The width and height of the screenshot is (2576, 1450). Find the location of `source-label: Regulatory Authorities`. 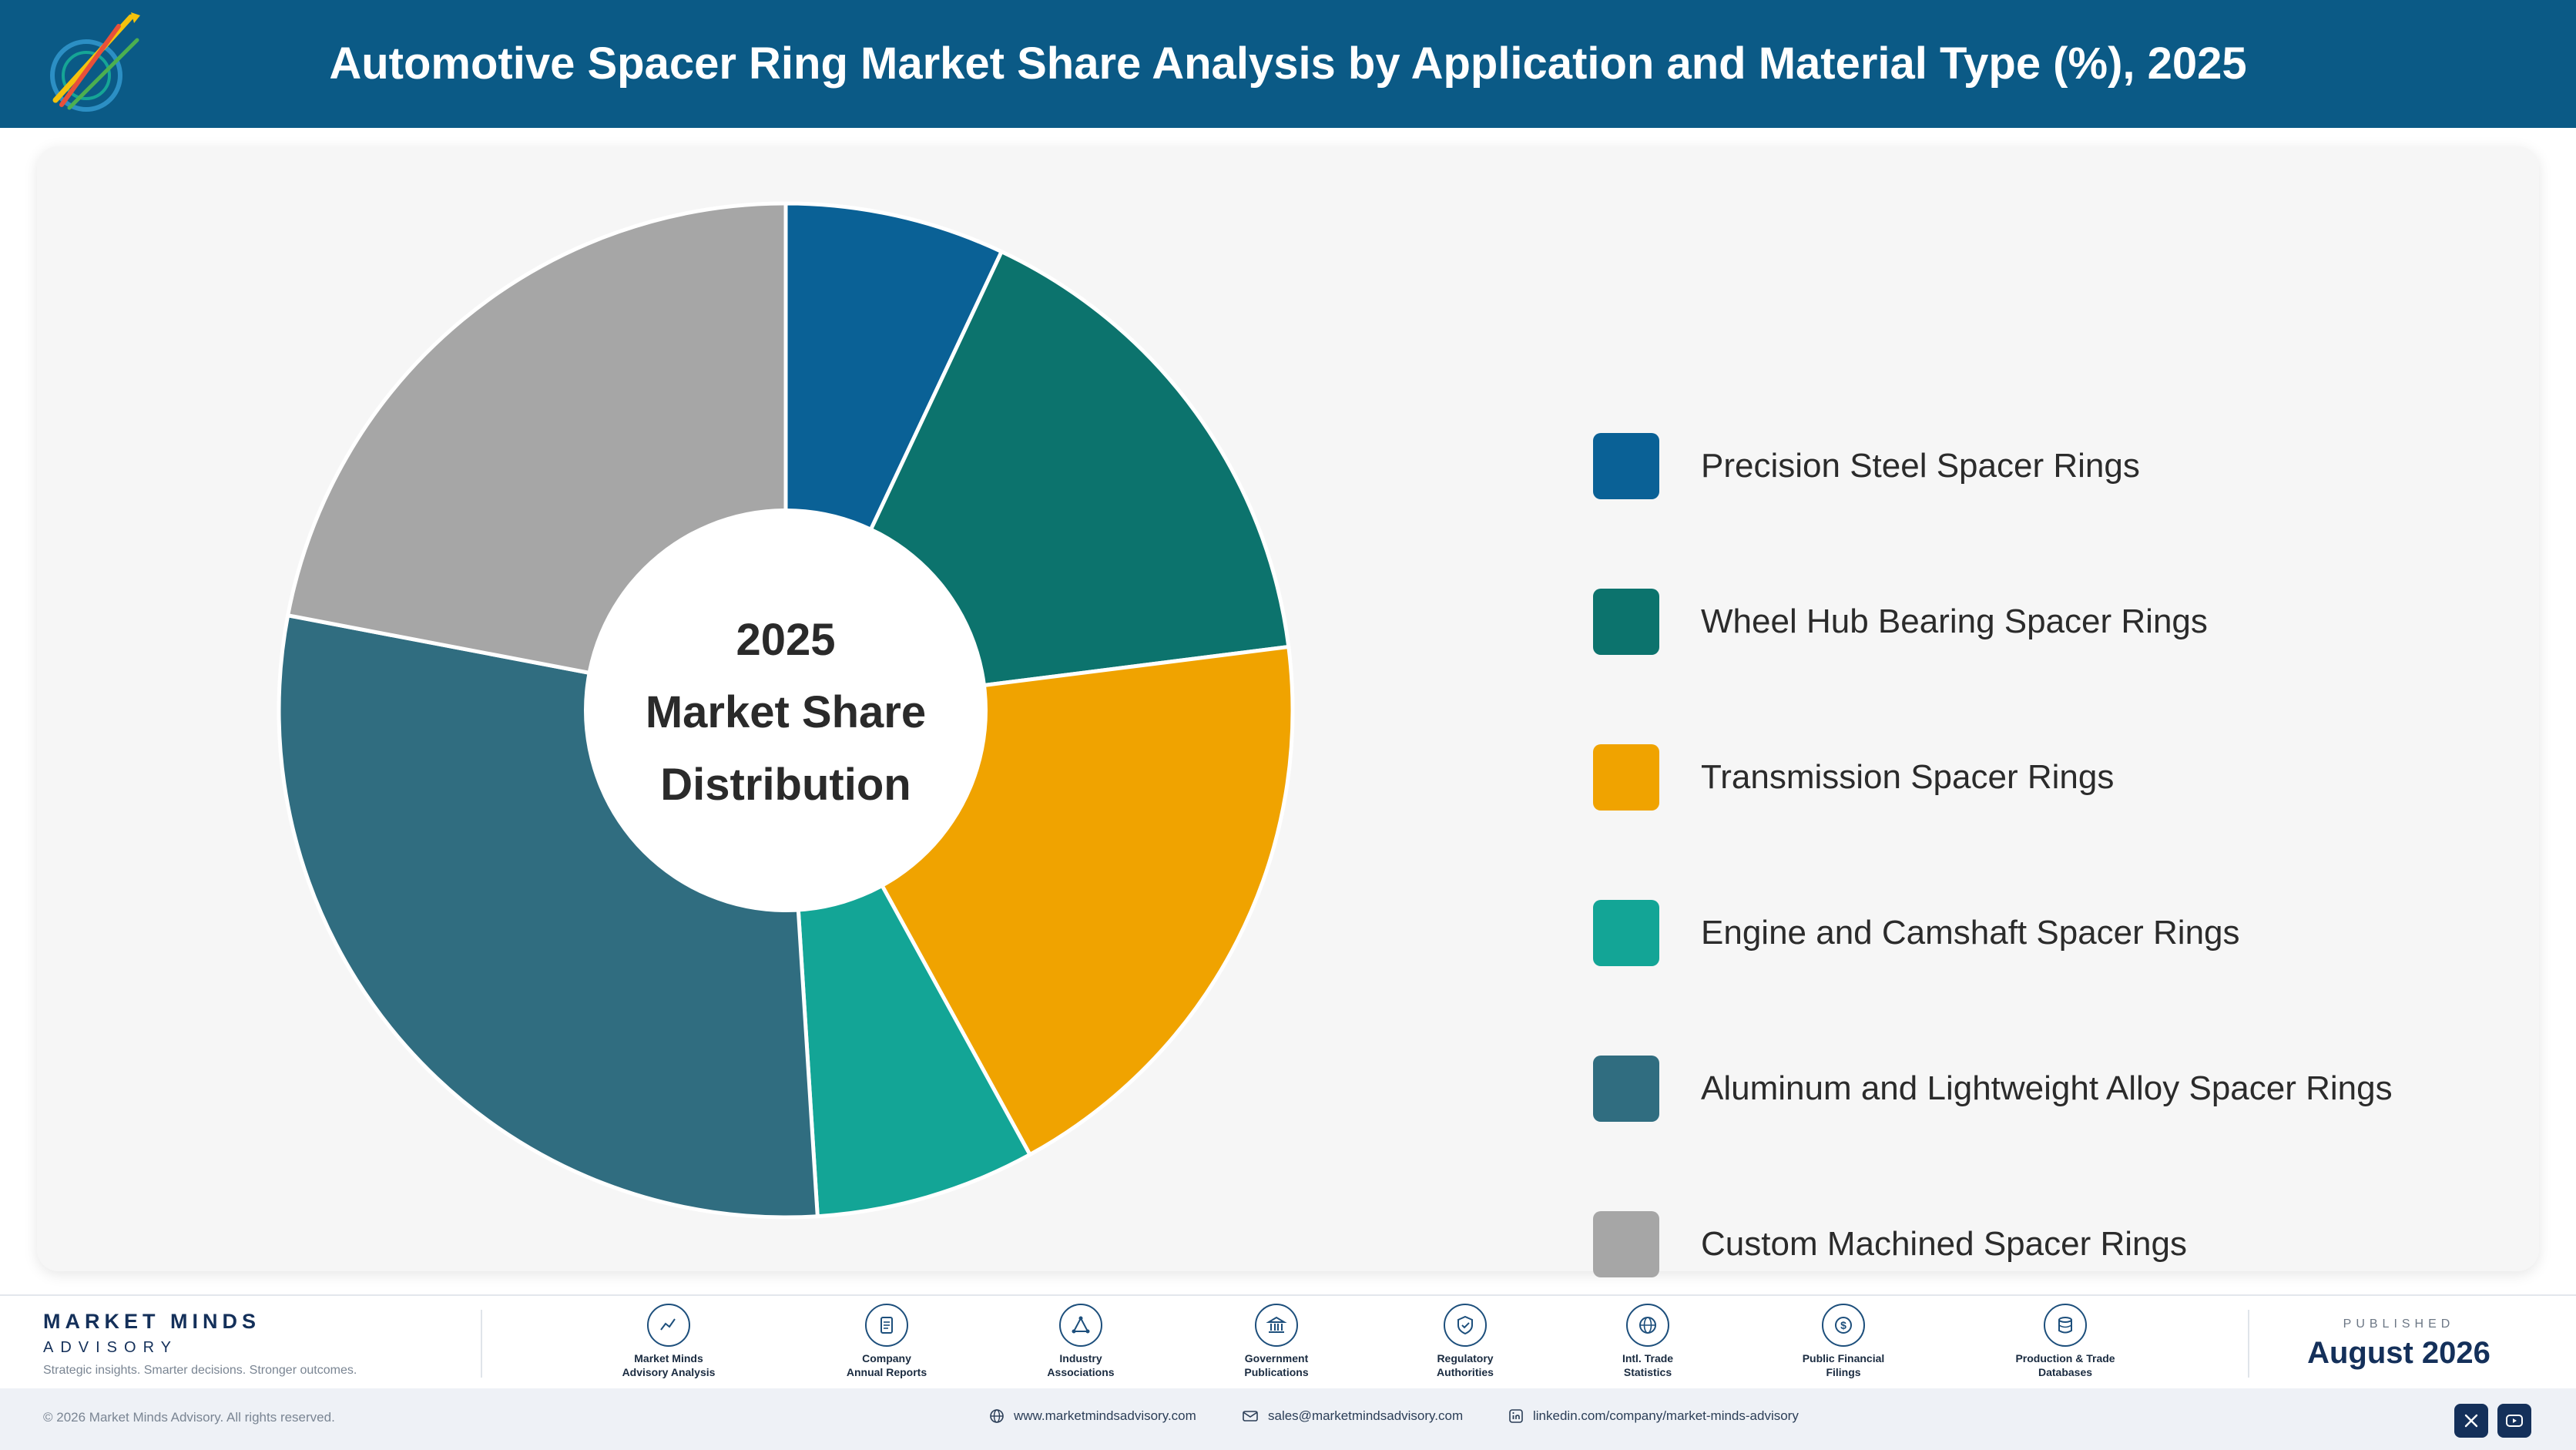

source-label: Regulatory Authorities is located at coordinates (1465, 1365).